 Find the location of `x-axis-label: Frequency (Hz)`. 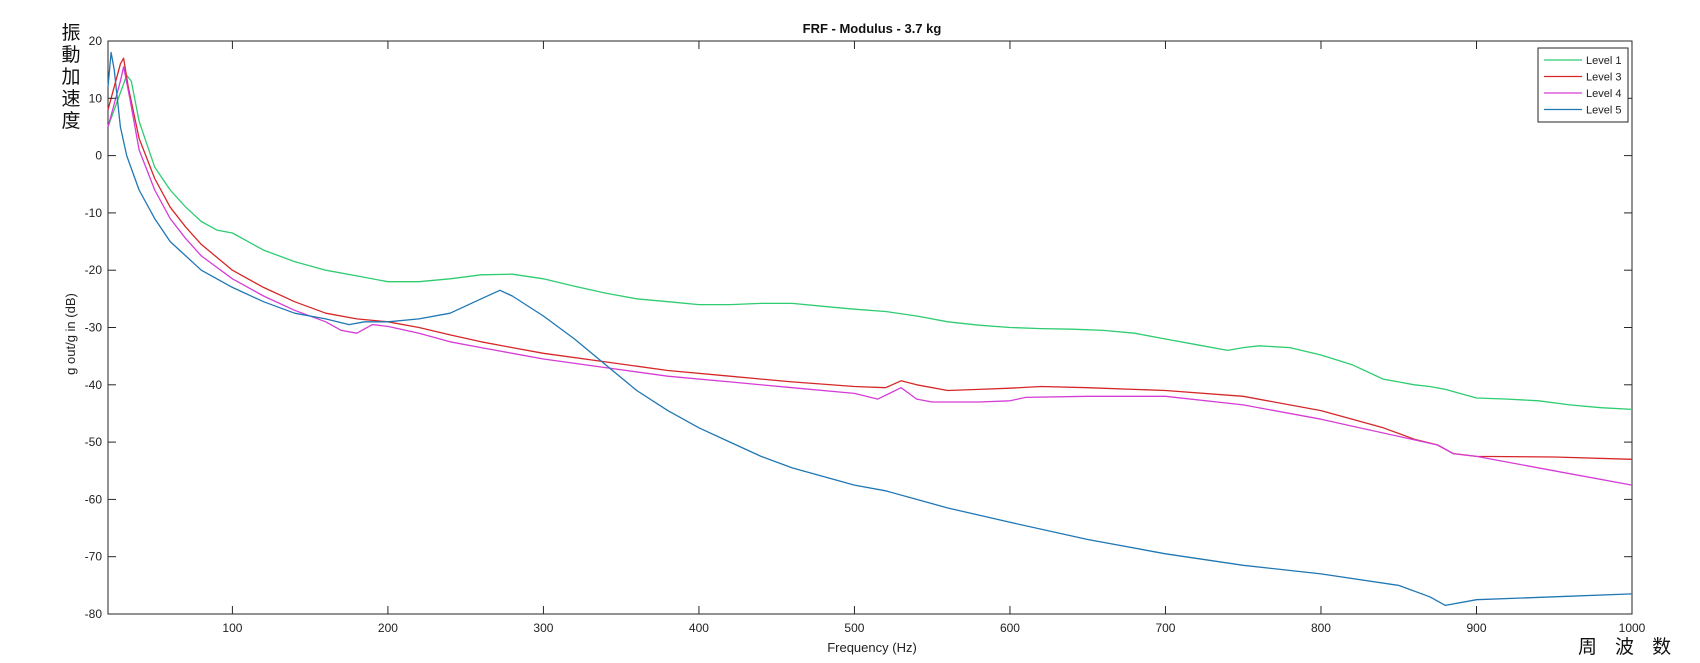

x-axis-label: Frequency (Hz) is located at coordinates (872, 647).